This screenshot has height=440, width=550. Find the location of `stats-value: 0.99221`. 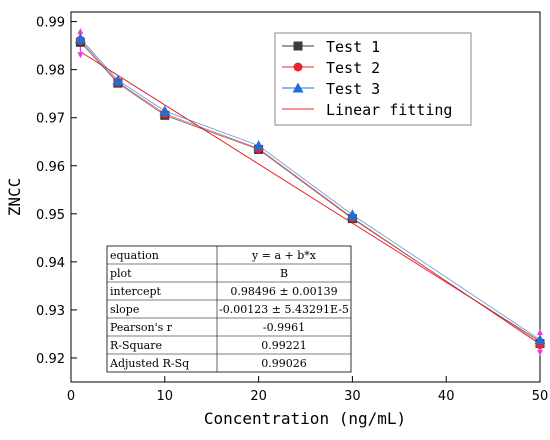

stats-value: 0.99221 is located at coordinates (284, 345).